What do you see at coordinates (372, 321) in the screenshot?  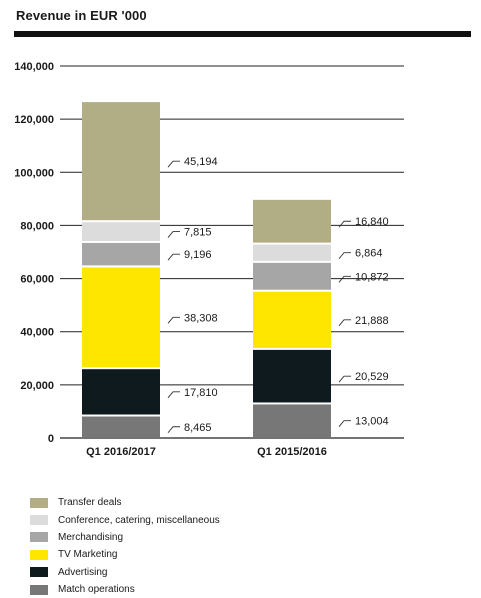 I see `data-label: 21,888` at bounding box center [372, 321].